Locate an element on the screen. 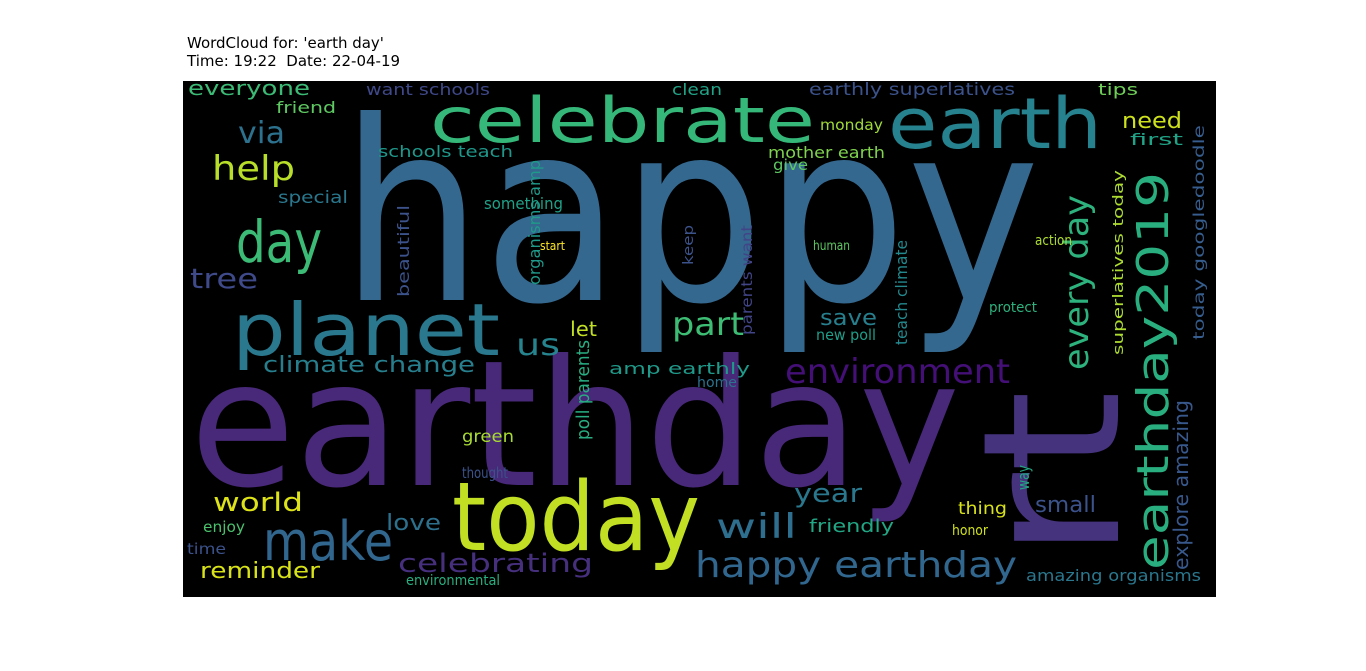  word: special is located at coordinates (313, 198).